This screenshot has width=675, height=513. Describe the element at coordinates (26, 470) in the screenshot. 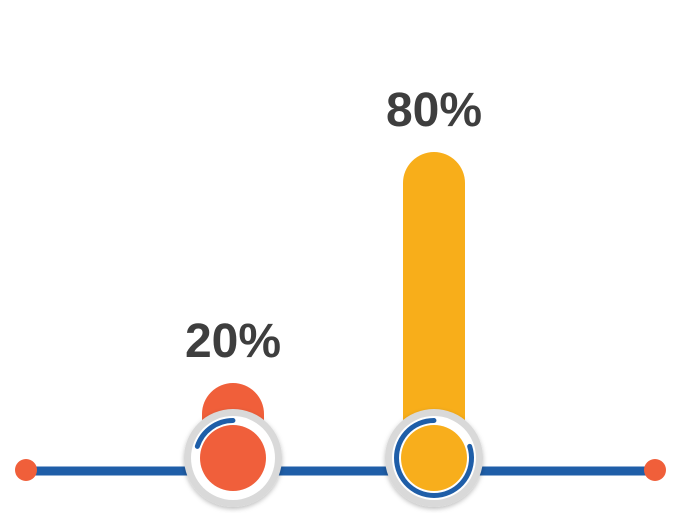

I see `endpoint-dot-left` at that location.